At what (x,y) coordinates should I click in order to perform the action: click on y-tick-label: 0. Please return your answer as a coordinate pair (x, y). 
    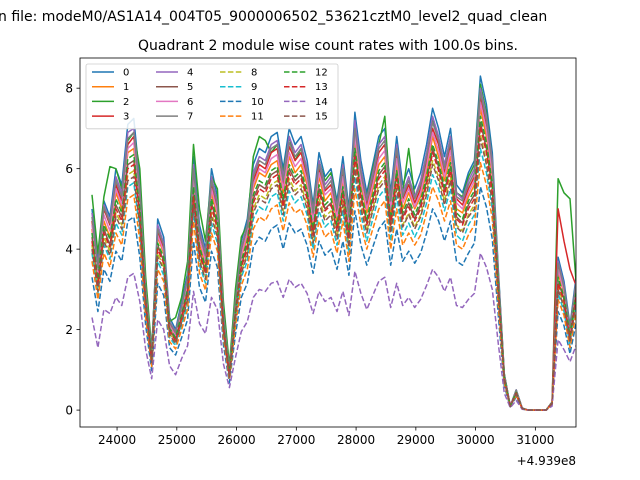
    Looking at the image, I should click on (69, 411).